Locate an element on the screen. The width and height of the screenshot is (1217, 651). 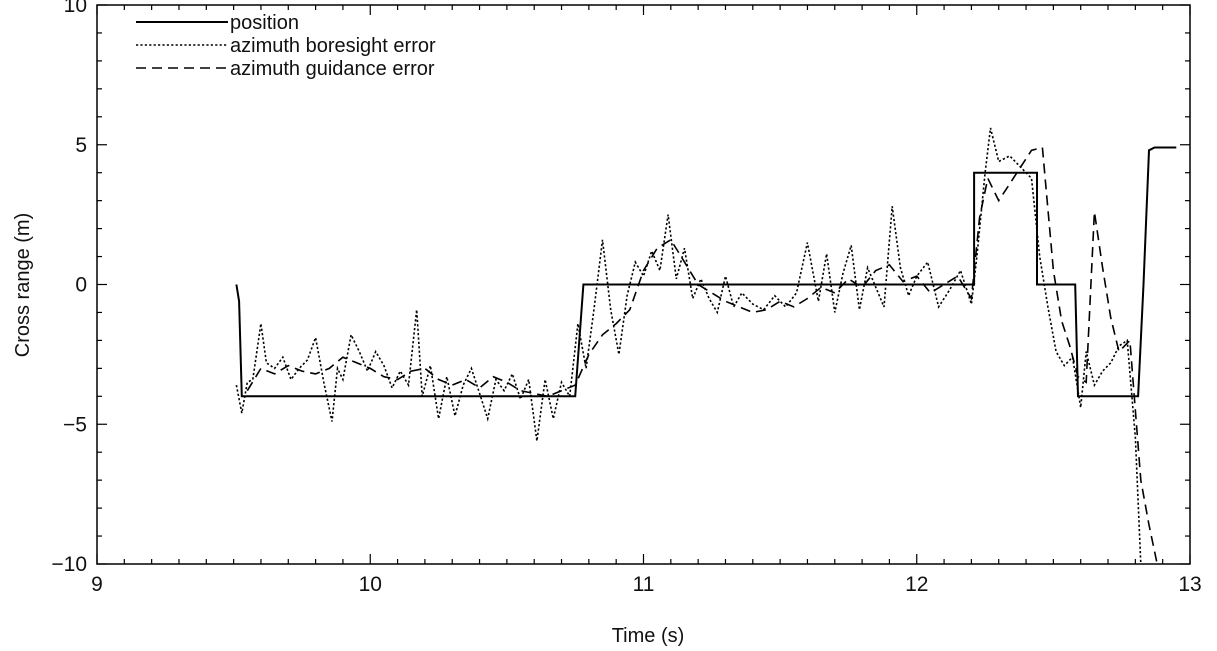
x-tick-label: 12 is located at coordinates (916, 584).